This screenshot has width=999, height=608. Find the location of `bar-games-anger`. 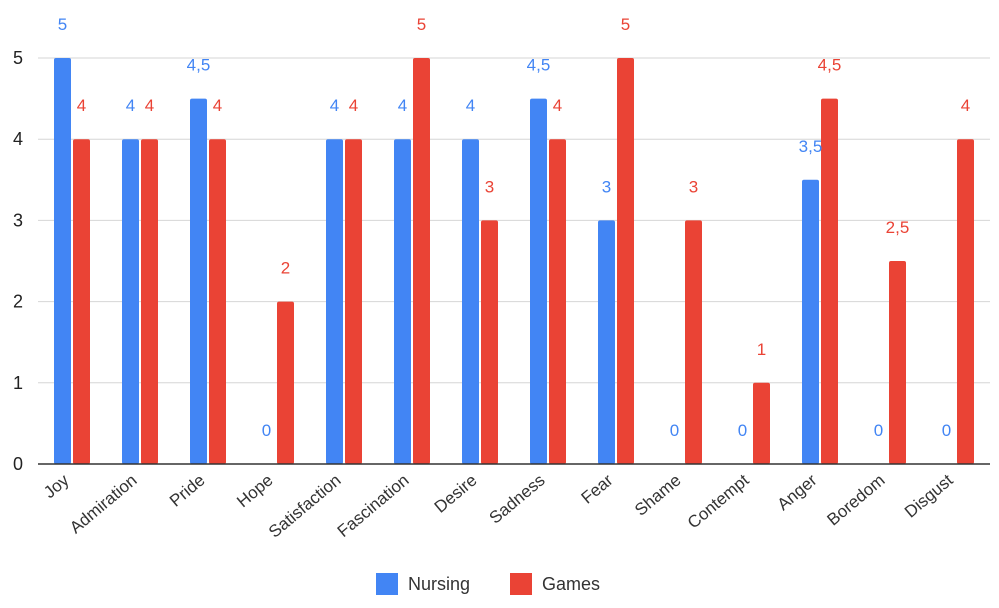

bar-games-anger is located at coordinates (829, 281).